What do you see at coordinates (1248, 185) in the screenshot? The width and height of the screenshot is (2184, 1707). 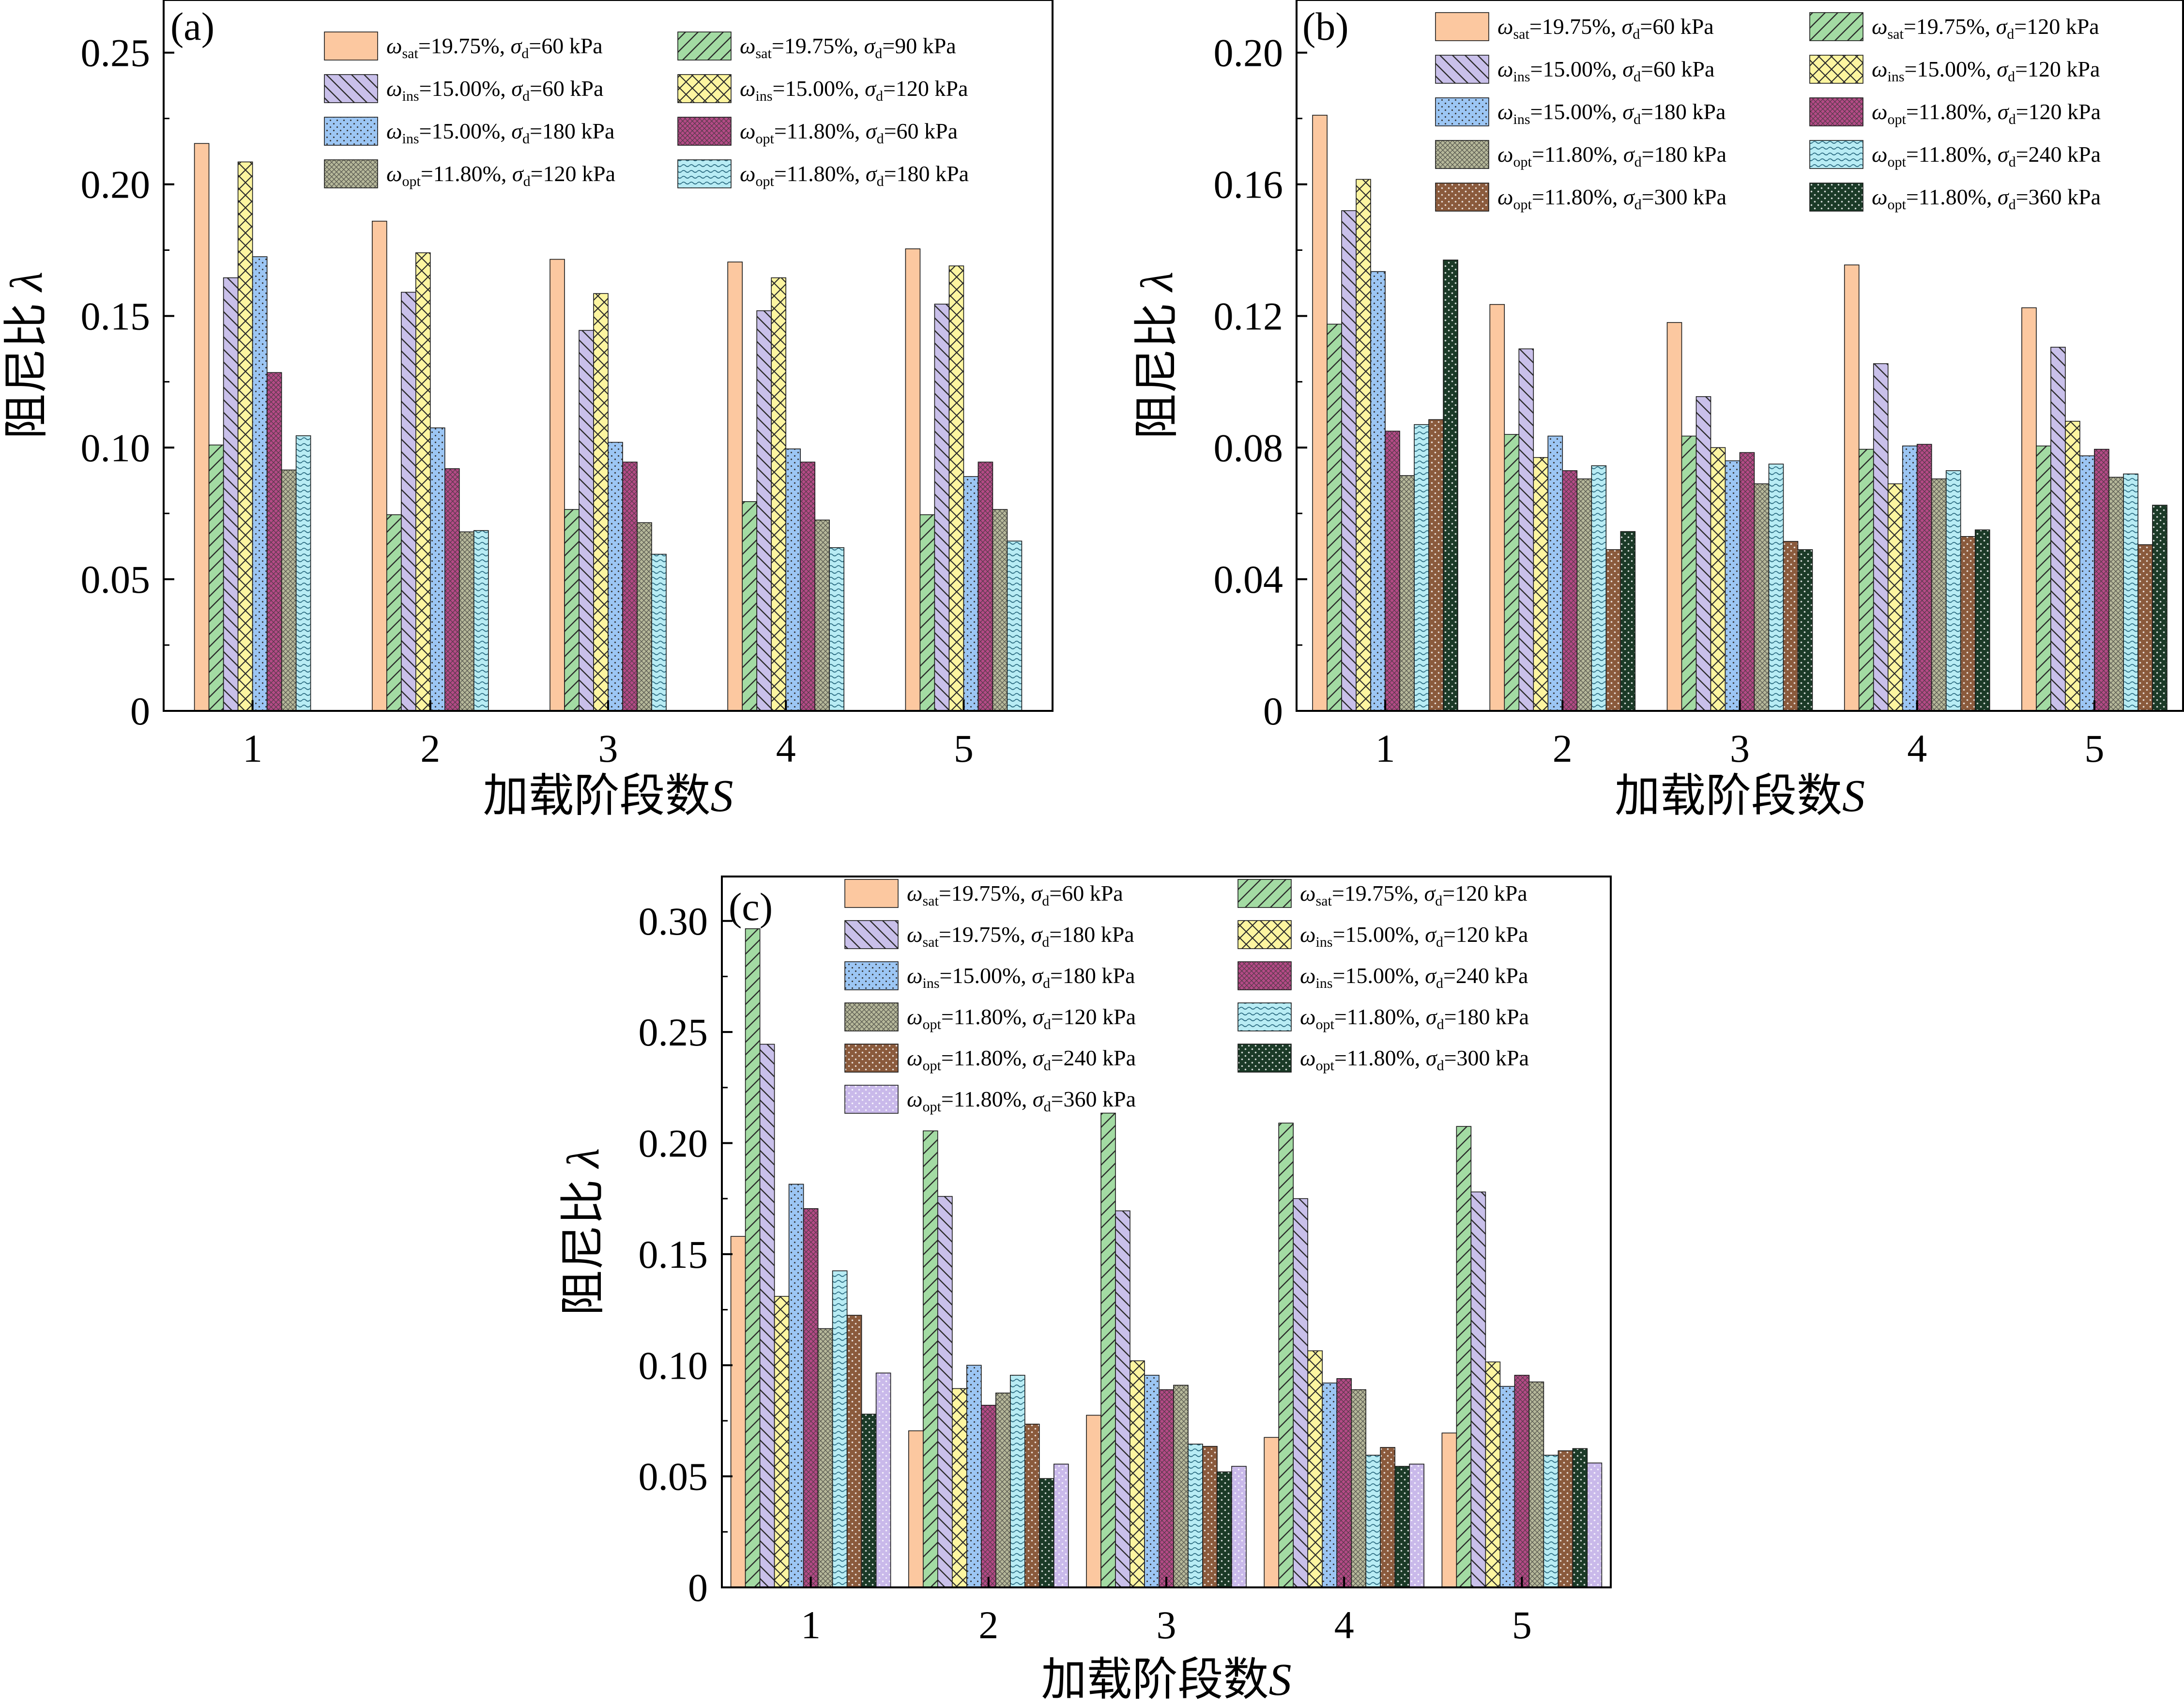 I see `y-tick-label: 0.16` at bounding box center [1248, 185].